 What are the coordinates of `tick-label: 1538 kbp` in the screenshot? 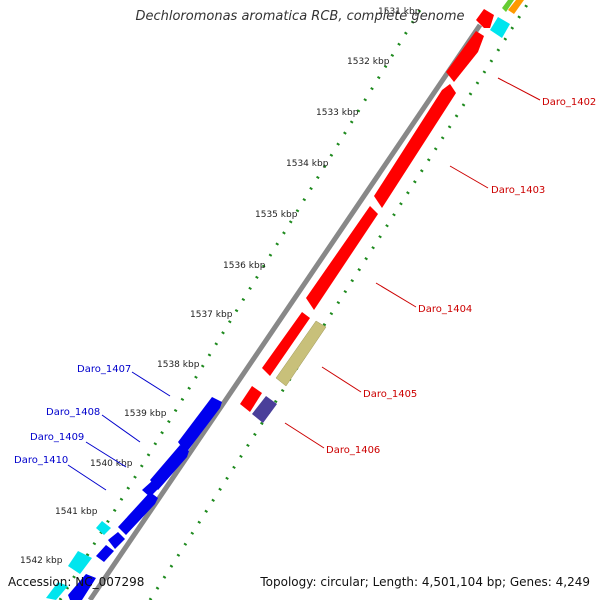 It's located at (178, 365).